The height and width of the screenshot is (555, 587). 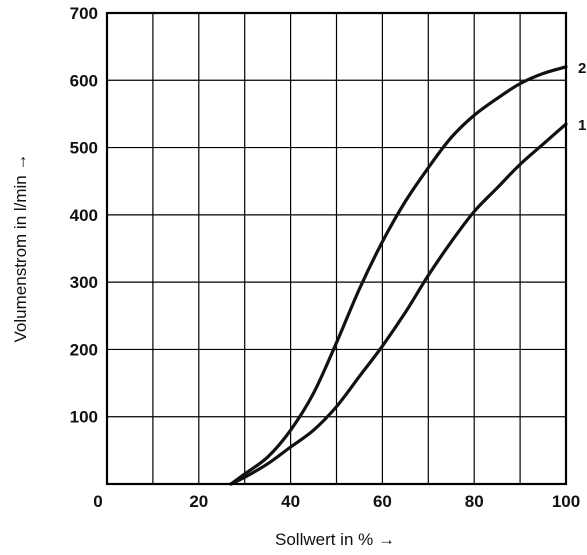 What do you see at coordinates (582, 68) in the screenshot?
I see `series-label-2: 2` at bounding box center [582, 68].